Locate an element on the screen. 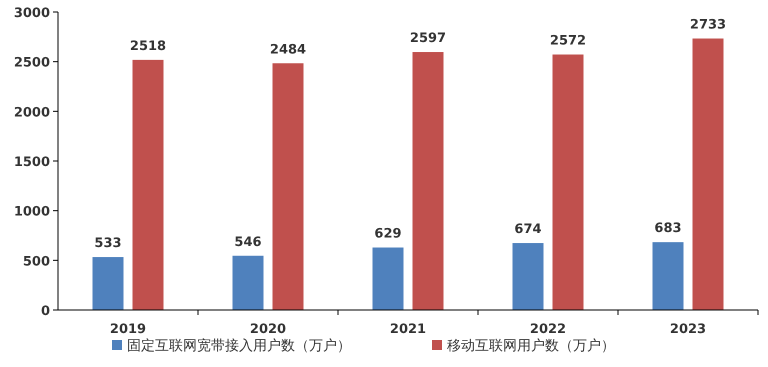  data-label: 629 is located at coordinates (388, 234).